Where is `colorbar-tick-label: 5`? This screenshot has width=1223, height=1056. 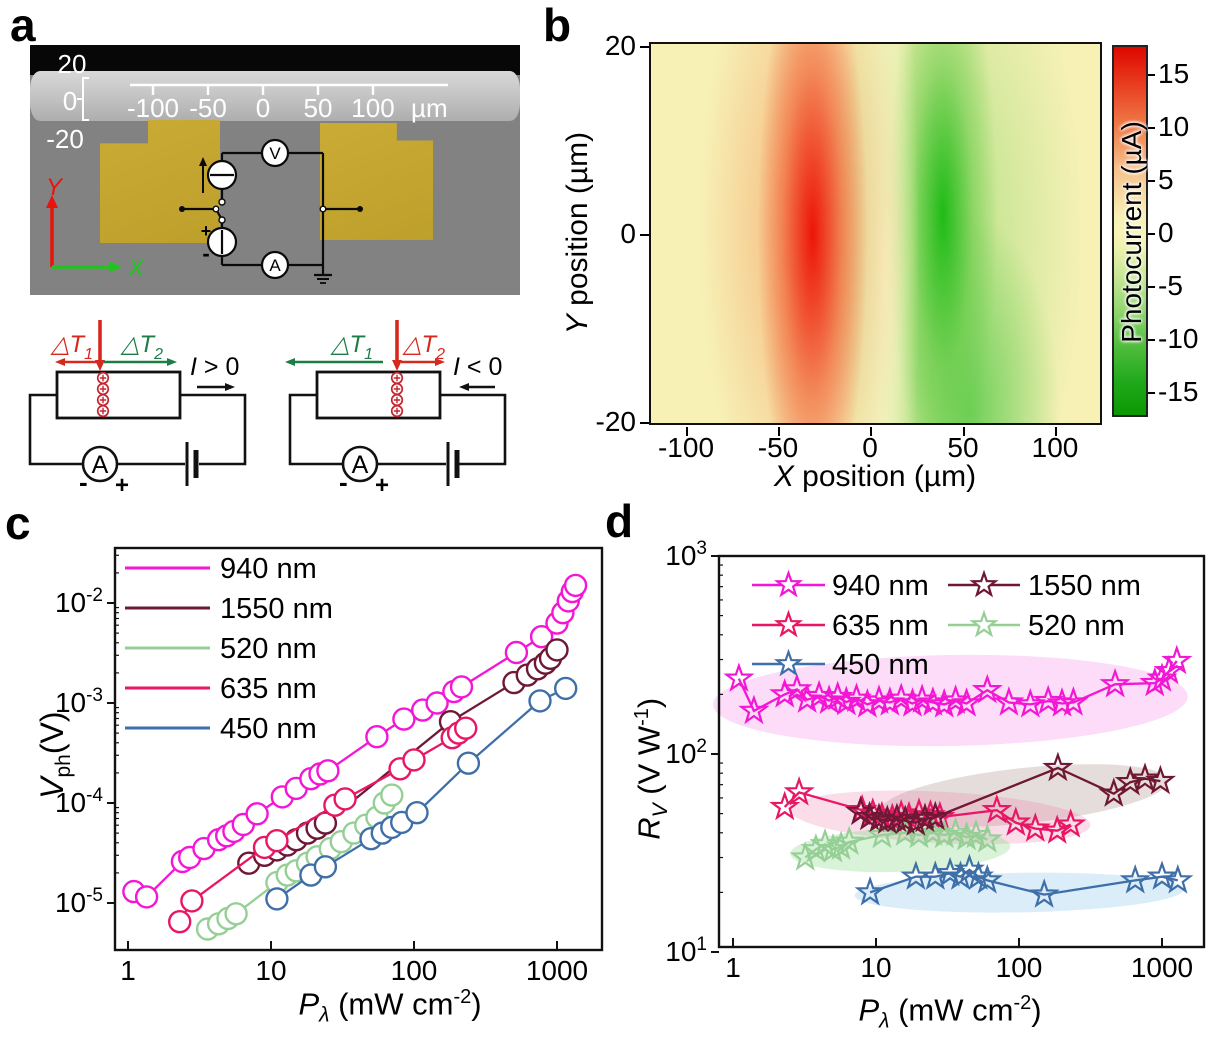
colorbar-tick-label: 5 is located at coordinates (1166, 179).